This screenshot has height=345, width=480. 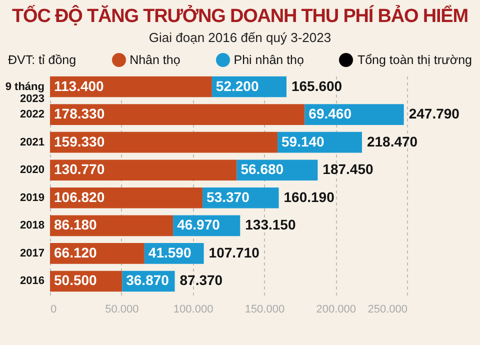 What do you see at coordinates (309, 196) in the screenshot?
I see `total-label: 160.190` at bounding box center [309, 196].